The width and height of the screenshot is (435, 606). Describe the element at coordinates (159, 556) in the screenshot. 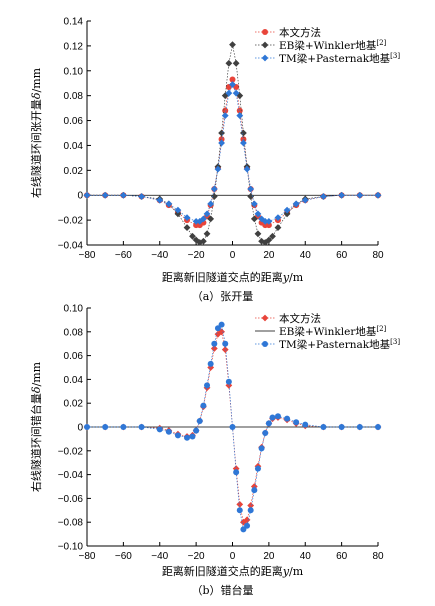

I see `x-tick-label: −40` at that location.